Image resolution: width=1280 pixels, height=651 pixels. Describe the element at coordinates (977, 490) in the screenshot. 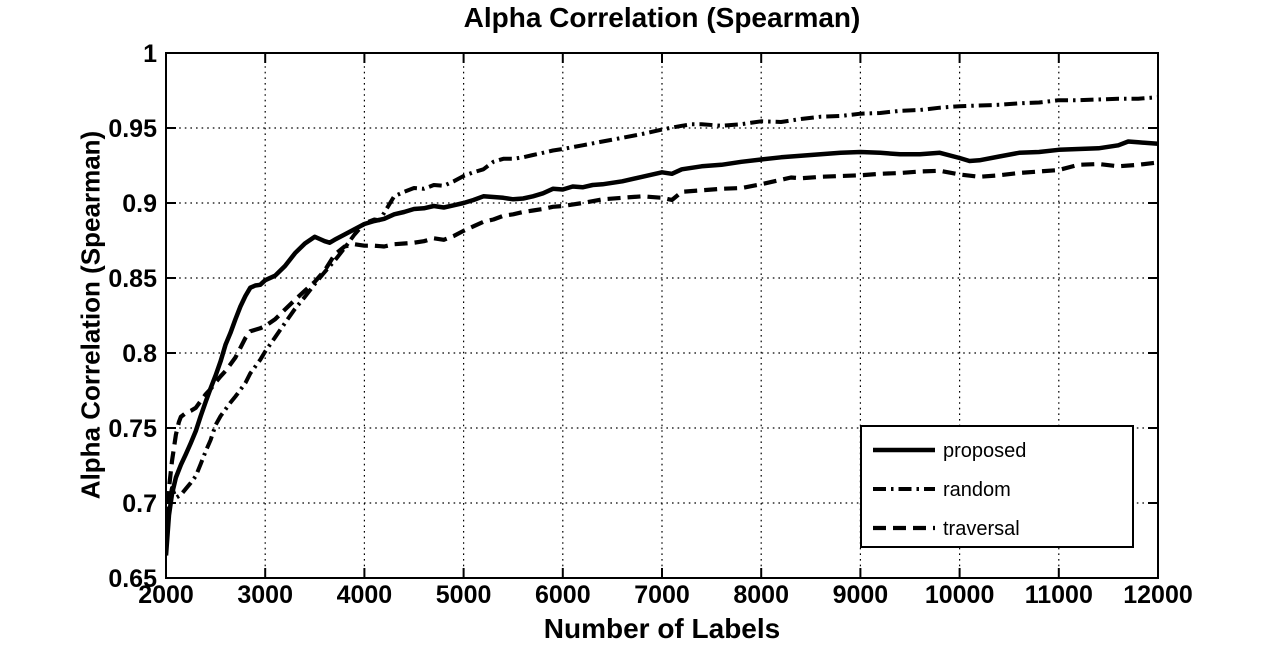

I see `legend-label: random` at that location.